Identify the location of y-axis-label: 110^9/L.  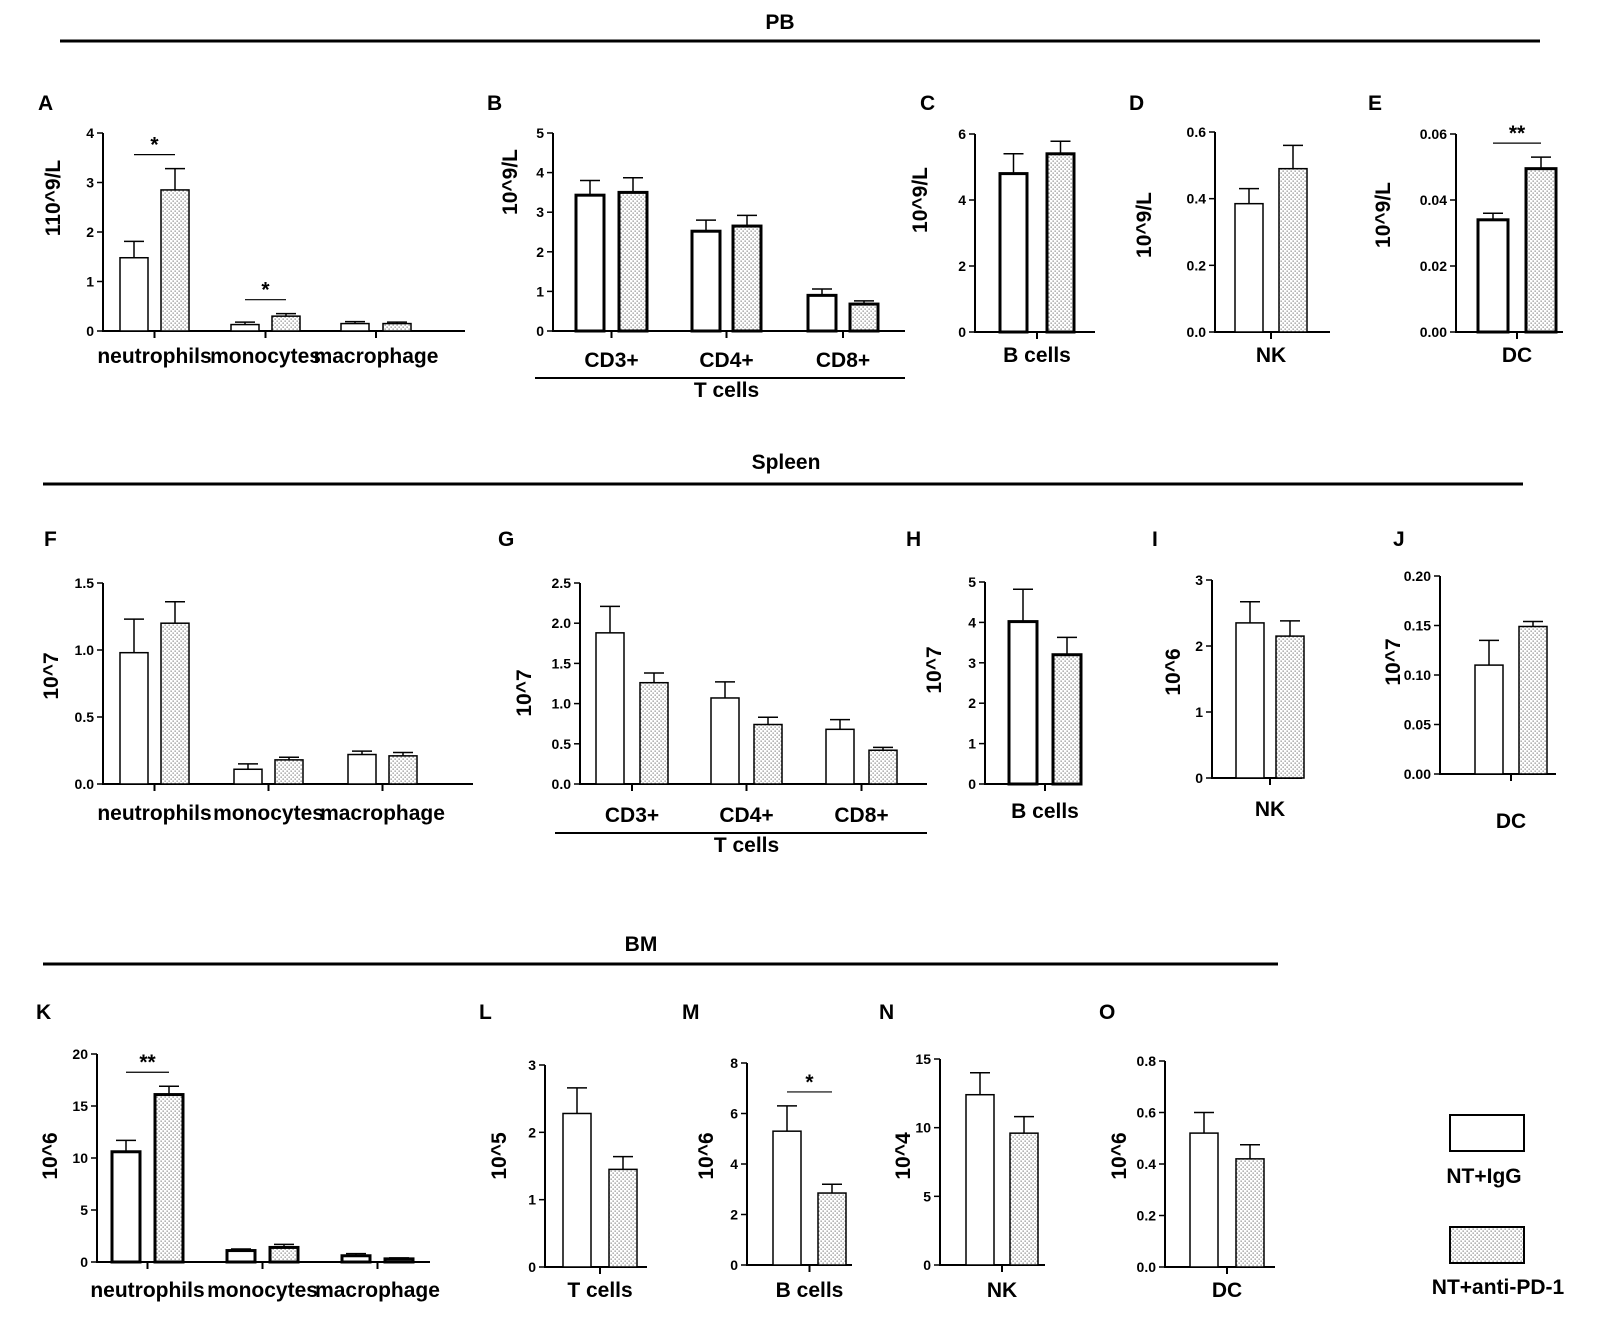
(53, 198).